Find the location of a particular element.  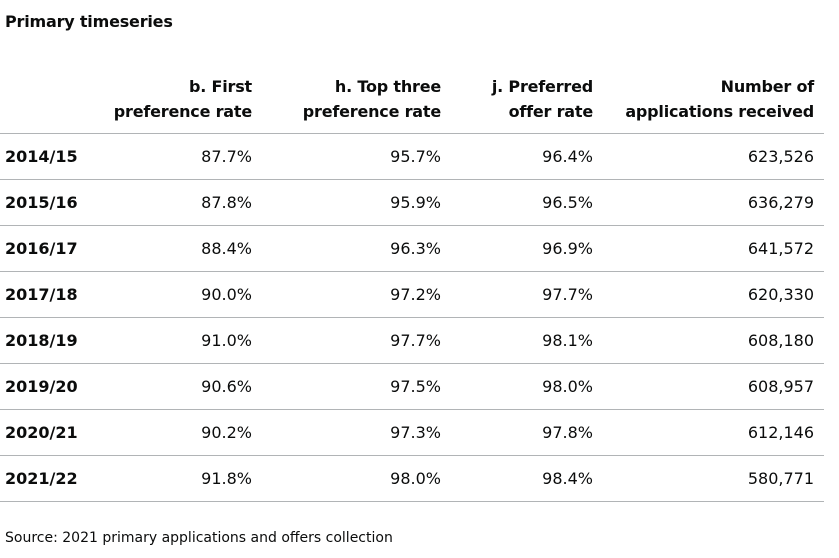

preferred-offer-rate-cell: 98.4% is located at coordinates (527, 478).